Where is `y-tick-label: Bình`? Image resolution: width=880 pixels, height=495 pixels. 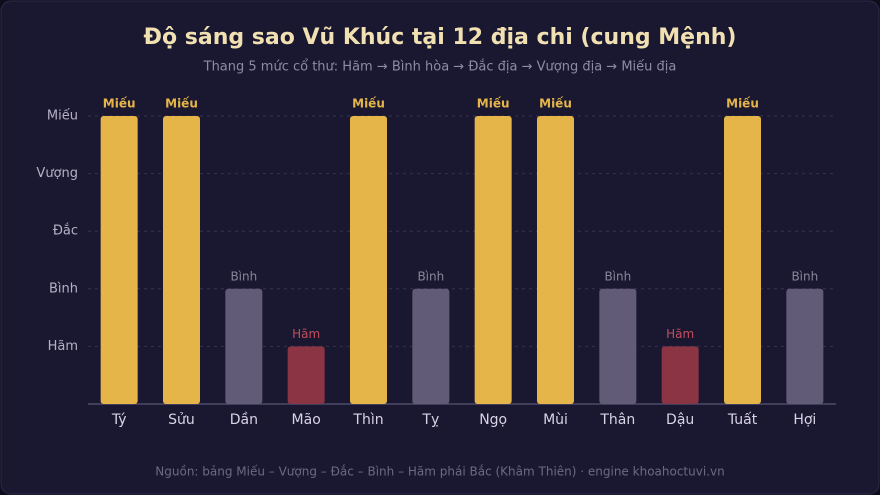
y-tick-label: Bình is located at coordinates (63, 288).